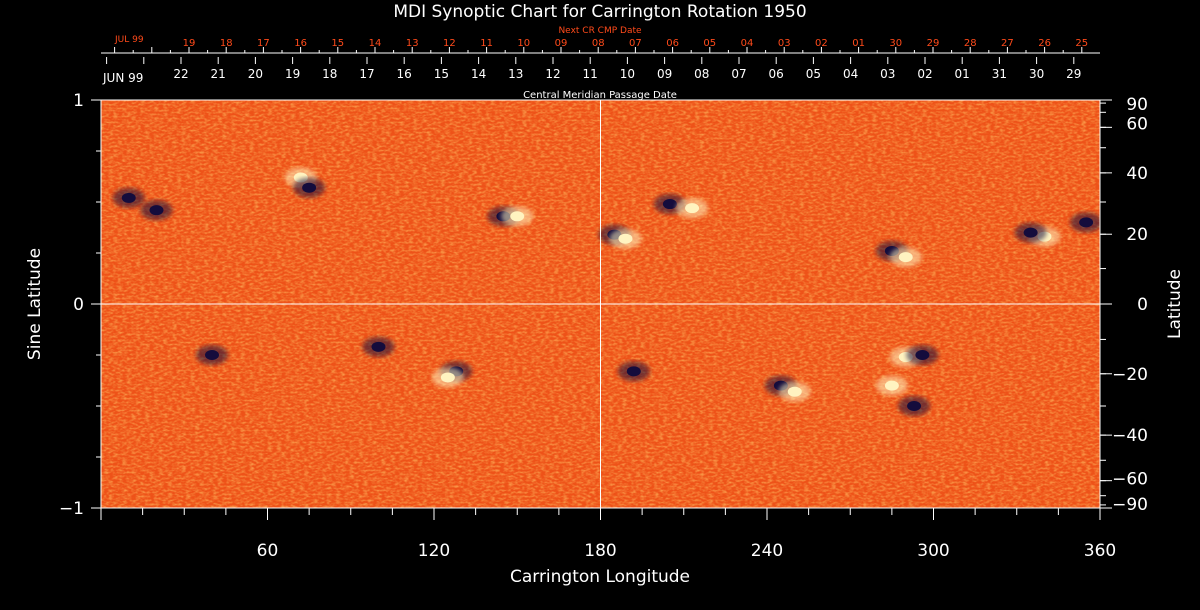 The image size is (1200, 610). What do you see at coordinates (1137, 124) in the screenshot?
I see `y-tick-label-right: 60` at bounding box center [1137, 124].